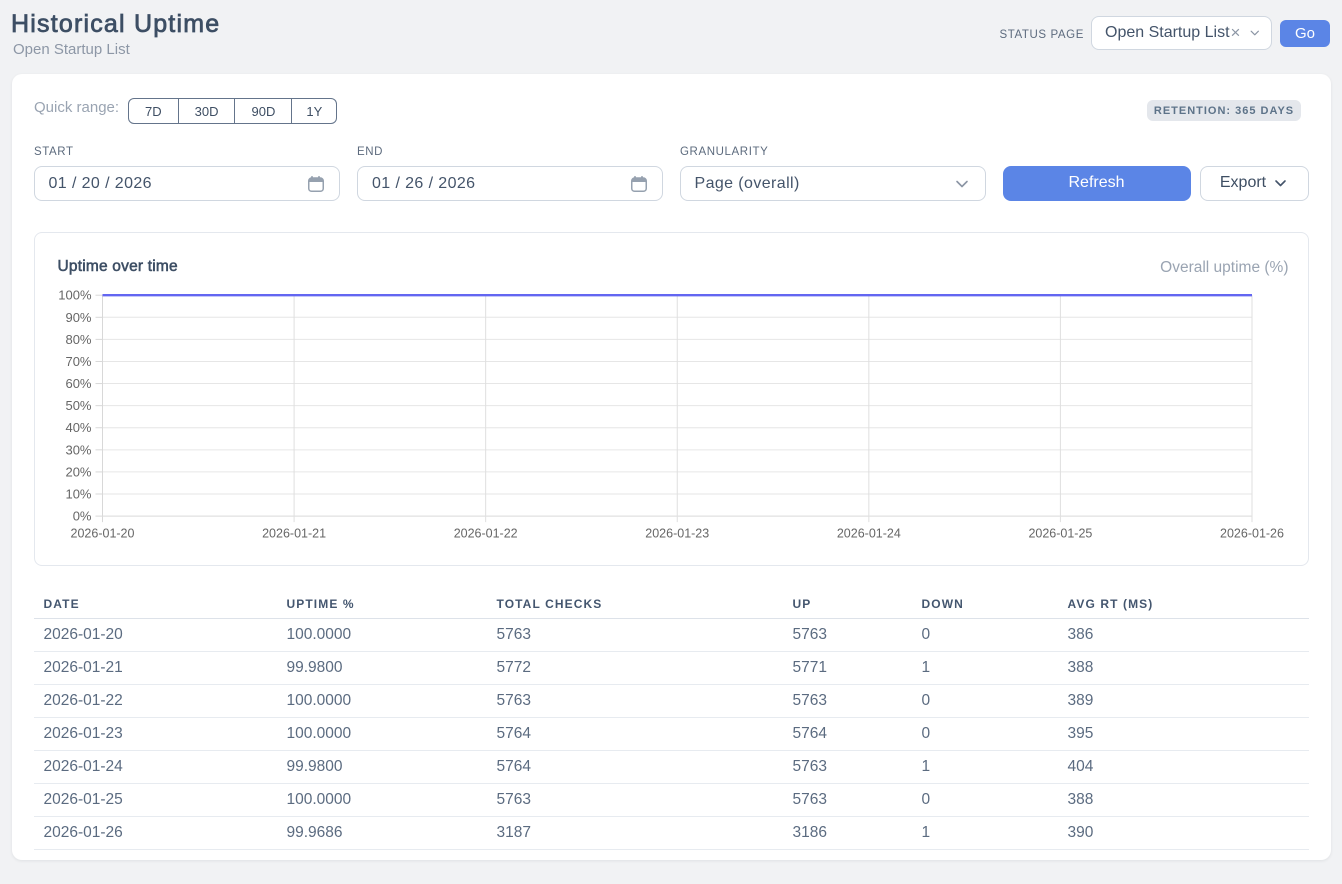  I want to click on svg-text: 2026-01-20, so click(102, 533).